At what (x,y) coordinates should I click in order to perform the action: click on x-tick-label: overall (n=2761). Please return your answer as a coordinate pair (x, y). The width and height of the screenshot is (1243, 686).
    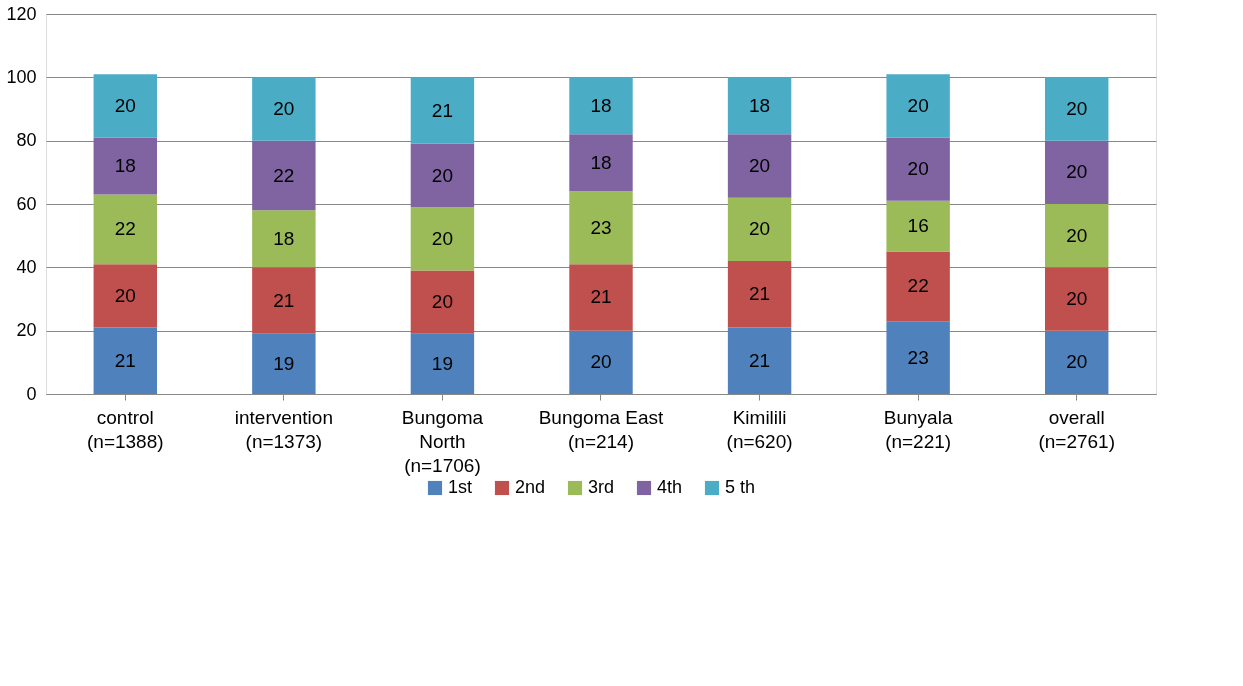
    Looking at the image, I should click on (1077, 429).